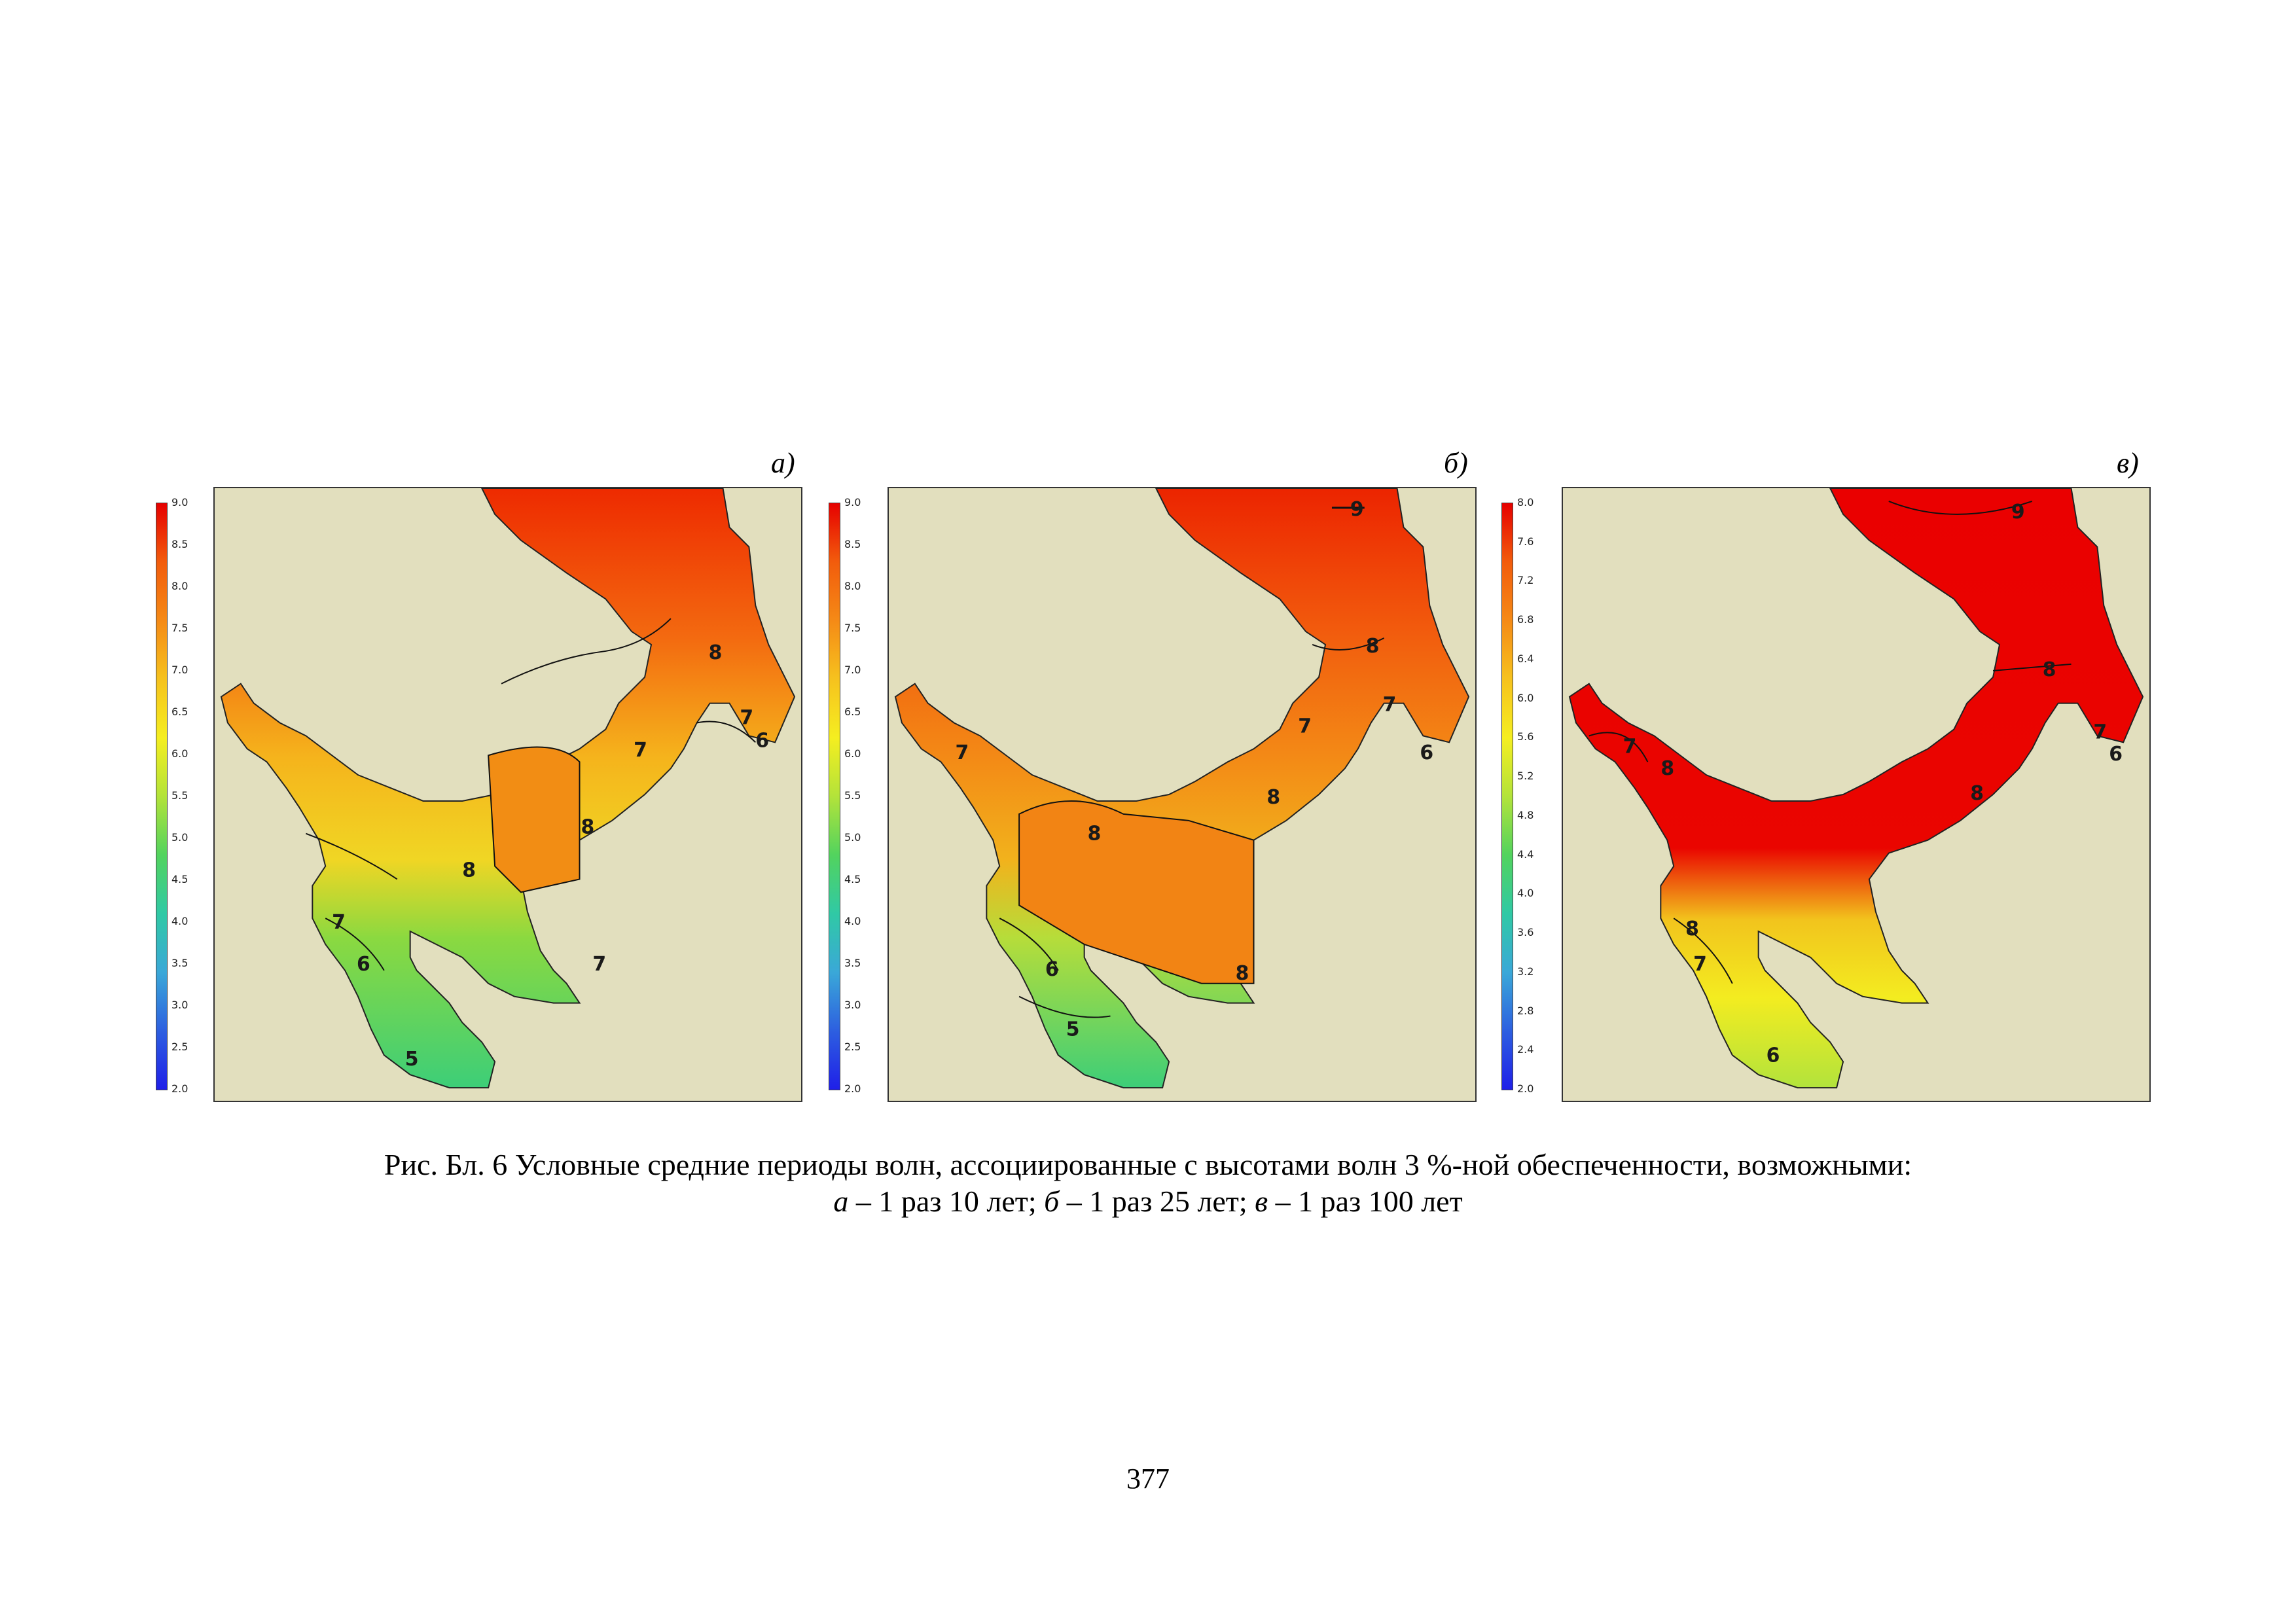 The width and height of the screenshot is (2296, 1623). What do you see at coordinates (1261, 1202) in the screenshot?
I see `caption-letter-v: в` at bounding box center [1261, 1202].